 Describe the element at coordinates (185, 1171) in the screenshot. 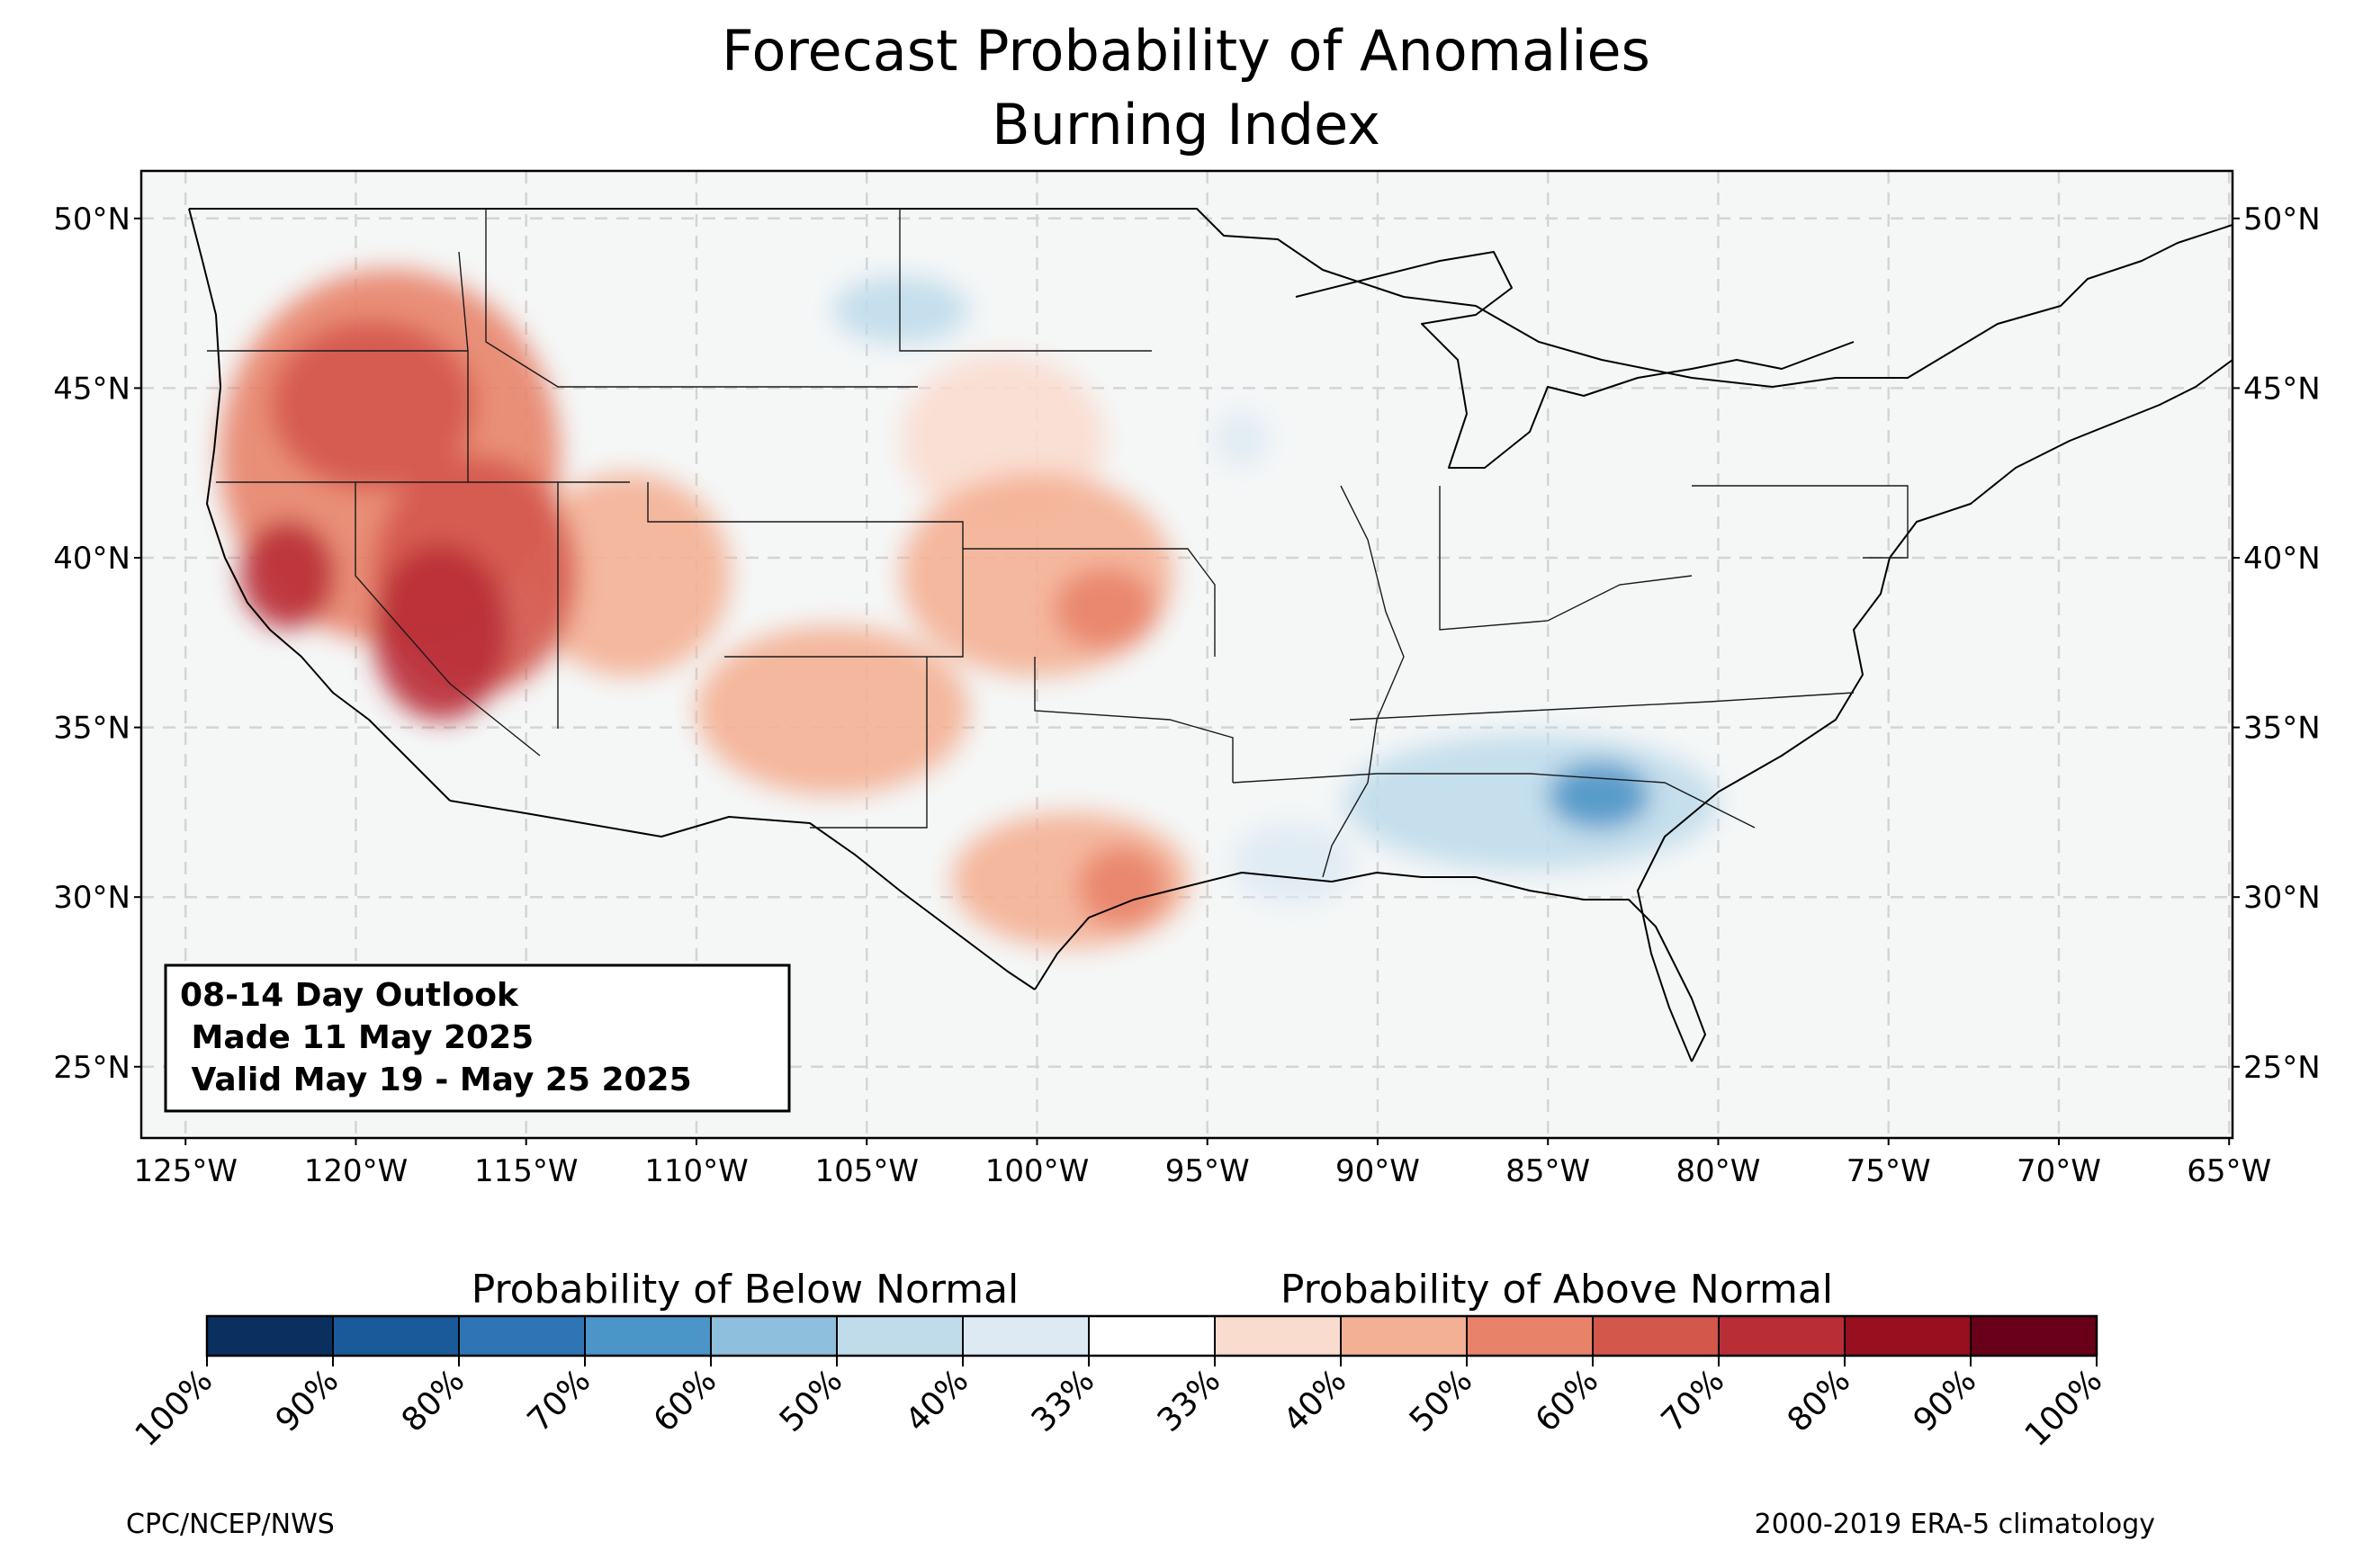

I see `lon-label-0: 125°W` at that location.